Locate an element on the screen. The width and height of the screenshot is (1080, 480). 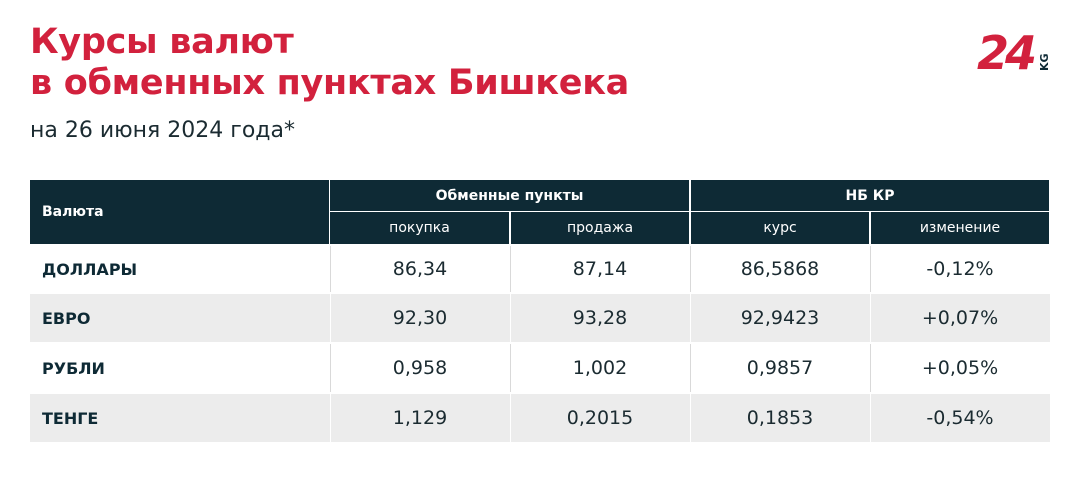
rate-value: 0,9857 is located at coordinates (780, 368).